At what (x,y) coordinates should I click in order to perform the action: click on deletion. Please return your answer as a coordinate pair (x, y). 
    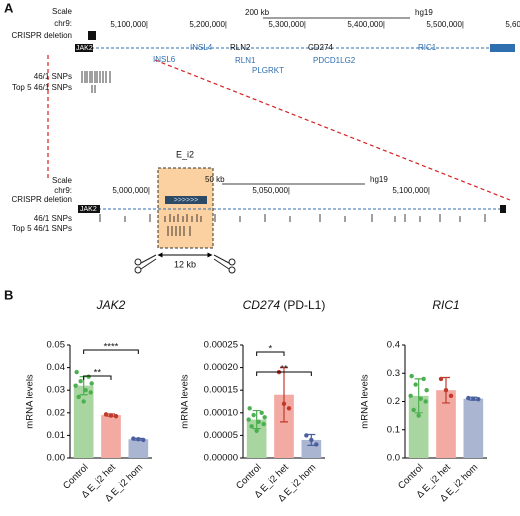
    Looking at the image, I should click on (92, 35).